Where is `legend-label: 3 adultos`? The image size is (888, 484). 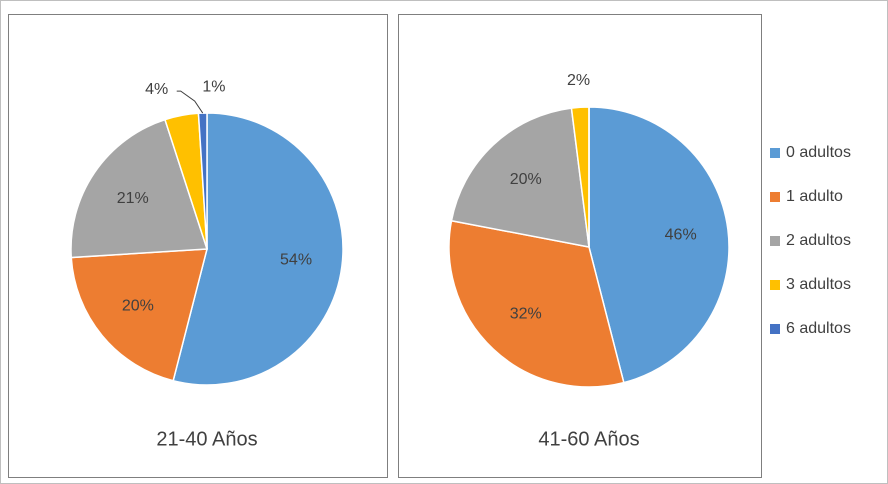
legend-label: 3 adultos is located at coordinates (818, 284).